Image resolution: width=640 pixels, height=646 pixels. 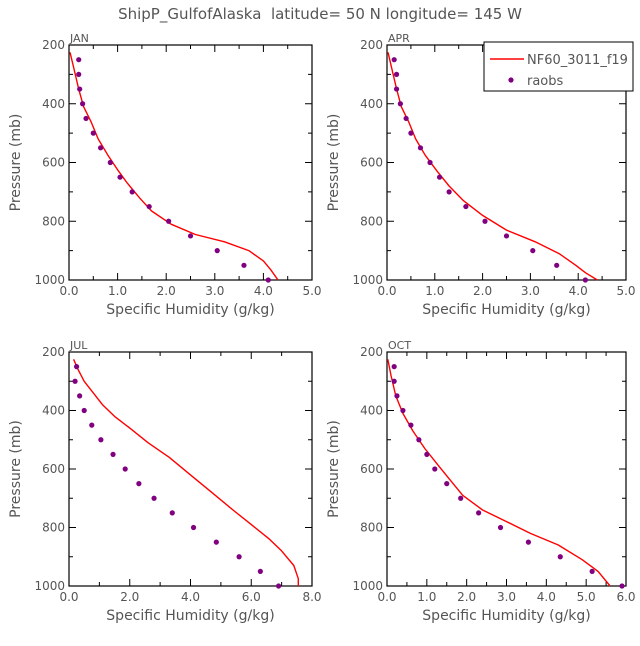 I want to click on model-line-jan, so click(x=174, y=166).